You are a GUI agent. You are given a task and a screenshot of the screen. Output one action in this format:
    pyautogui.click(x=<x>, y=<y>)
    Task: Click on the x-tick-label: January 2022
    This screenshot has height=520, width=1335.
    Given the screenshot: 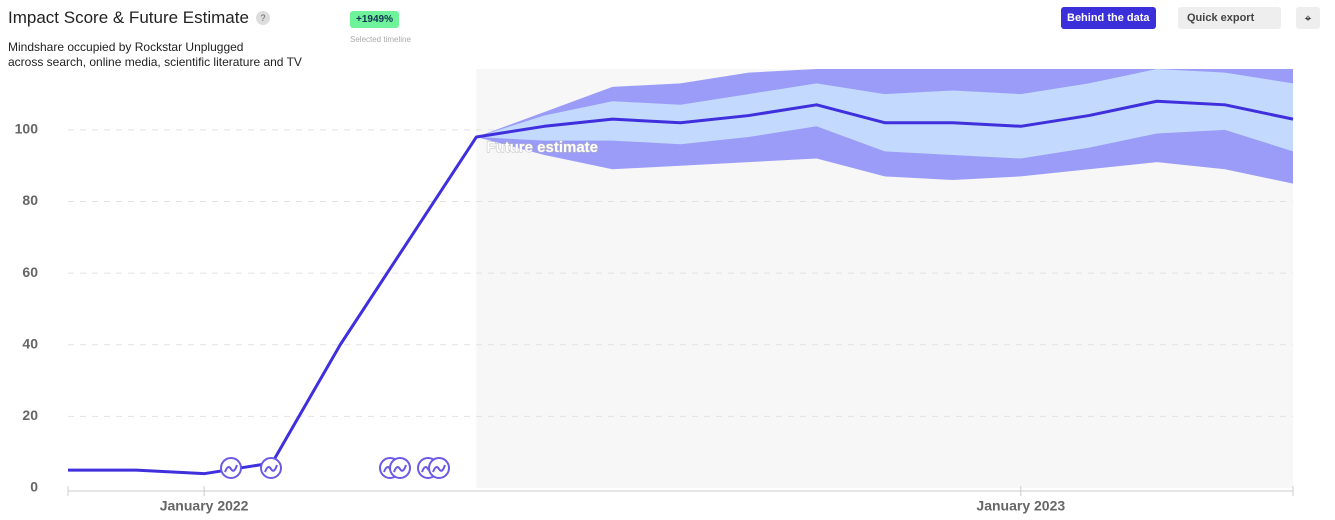 What is the action you would take?
    pyautogui.click(x=204, y=506)
    